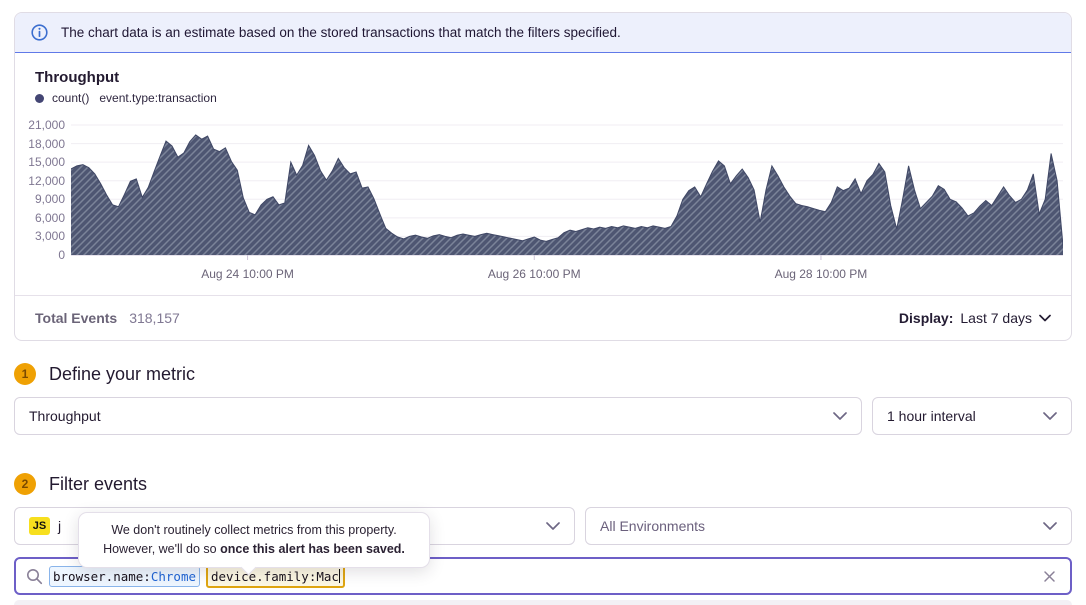 The image size is (1086, 605). What do you see at coordinates (39, 32) in the screenshot?
I see `info-icon` at bounding box center [39, 32].